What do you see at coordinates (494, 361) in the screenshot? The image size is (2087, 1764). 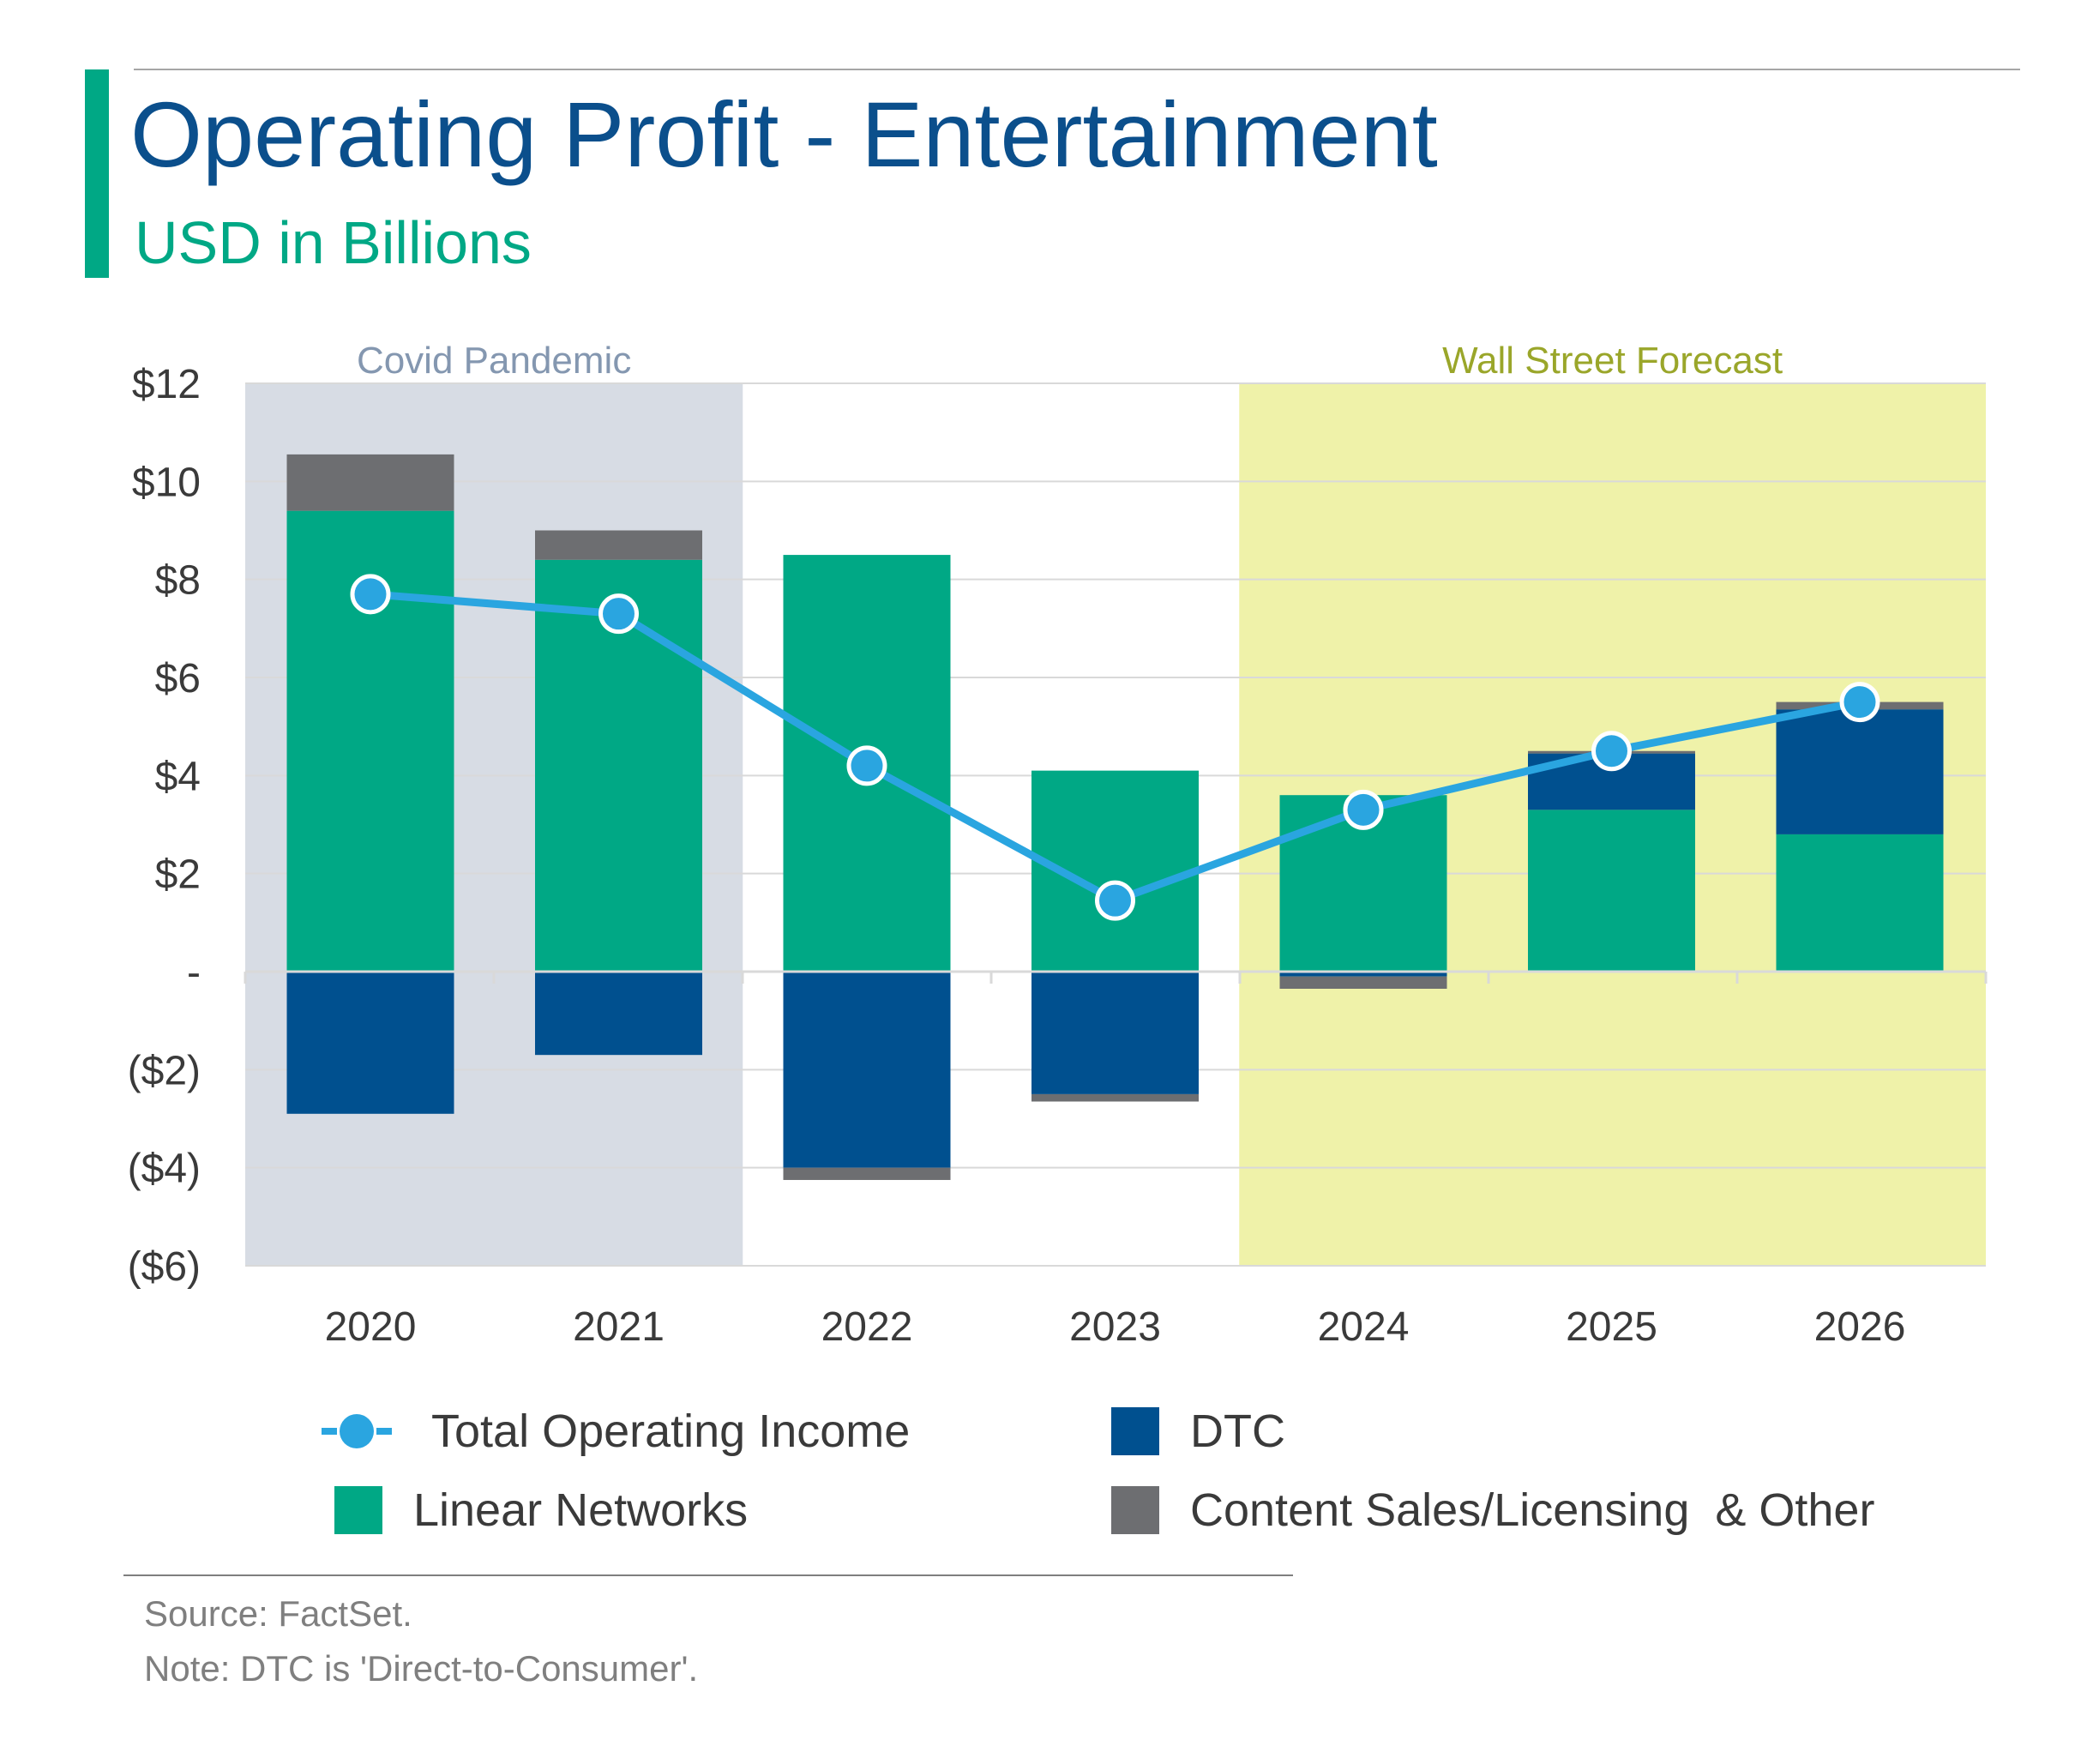 I see `covid-pandemic-label: Covid Pandemic` at bounding box center [494, 361].